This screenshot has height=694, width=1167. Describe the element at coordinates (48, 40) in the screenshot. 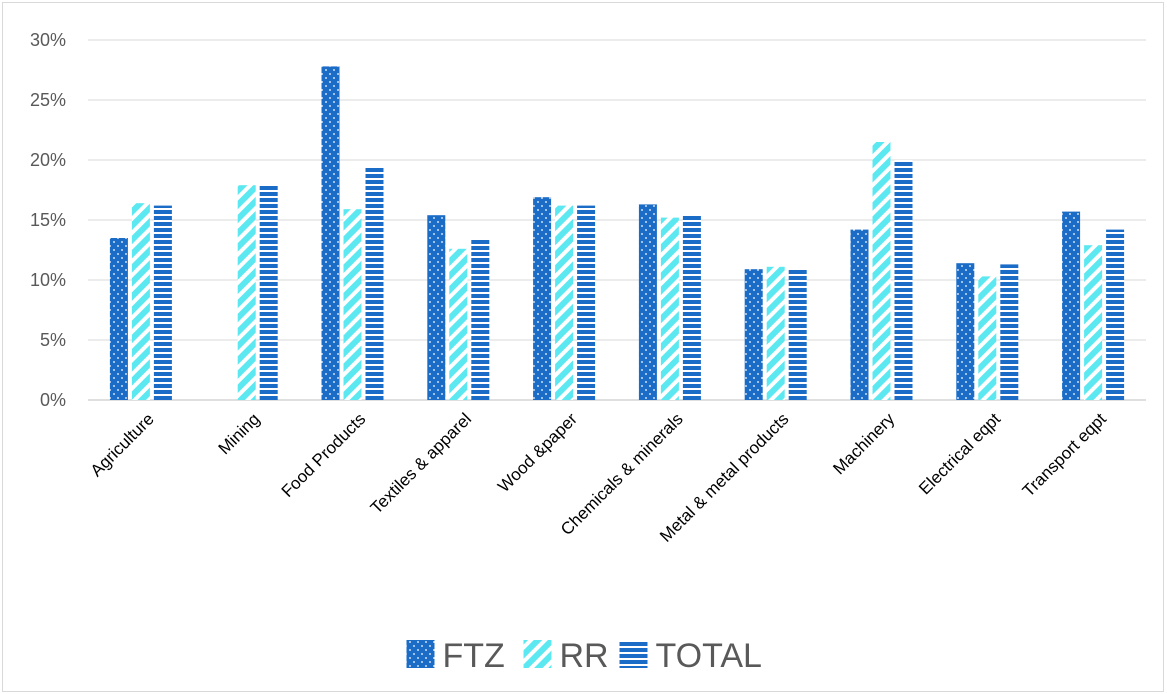

I see `y-tick-label: 30%` at that location.